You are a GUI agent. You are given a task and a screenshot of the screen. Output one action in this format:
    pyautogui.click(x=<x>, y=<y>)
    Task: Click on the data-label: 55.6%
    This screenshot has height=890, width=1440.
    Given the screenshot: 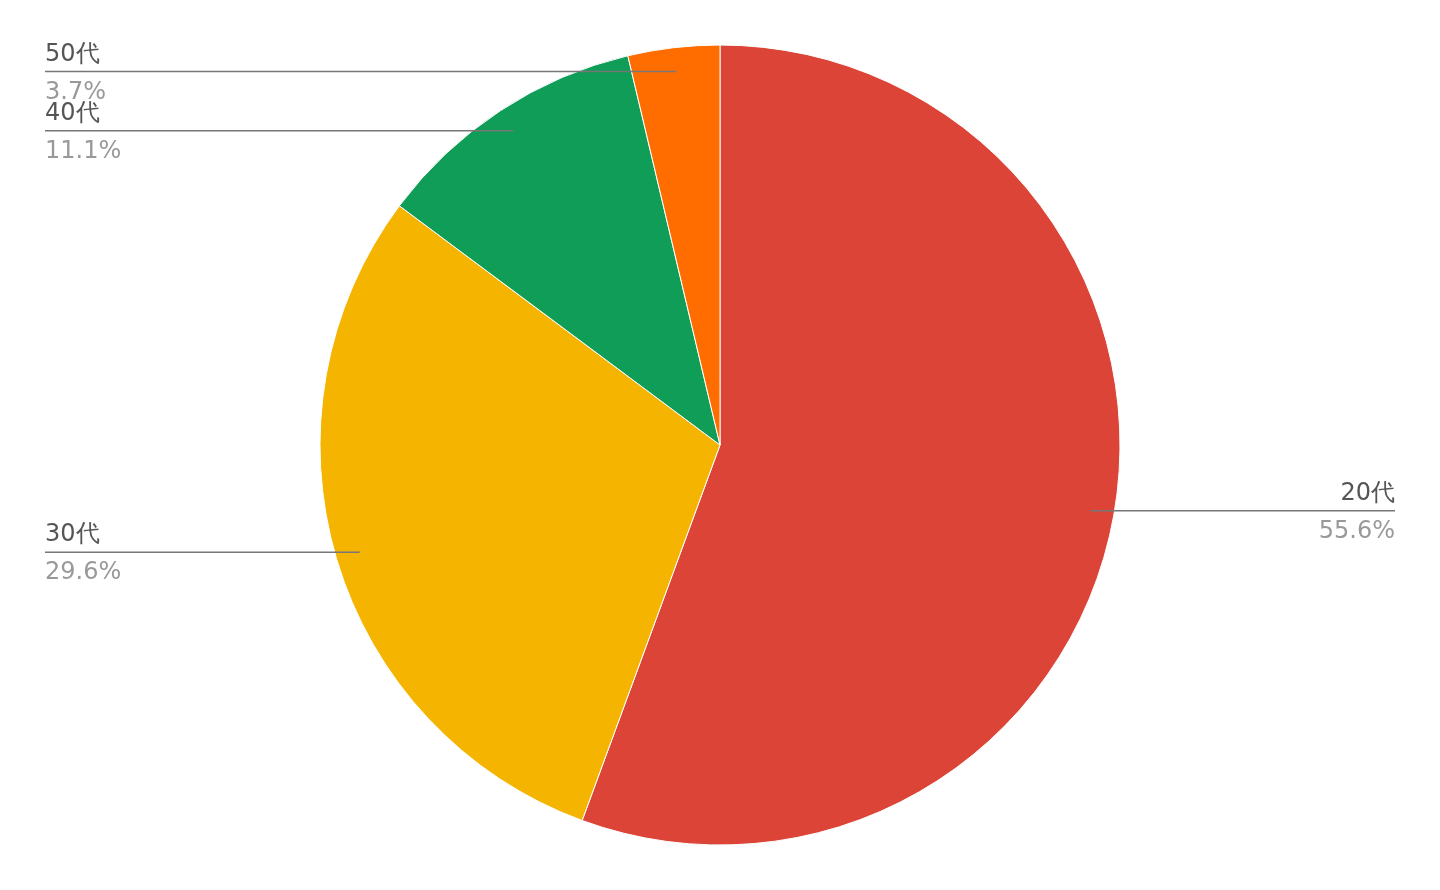 What is the action you would take?
    pyautogui.click(x=1356, y=529)
    